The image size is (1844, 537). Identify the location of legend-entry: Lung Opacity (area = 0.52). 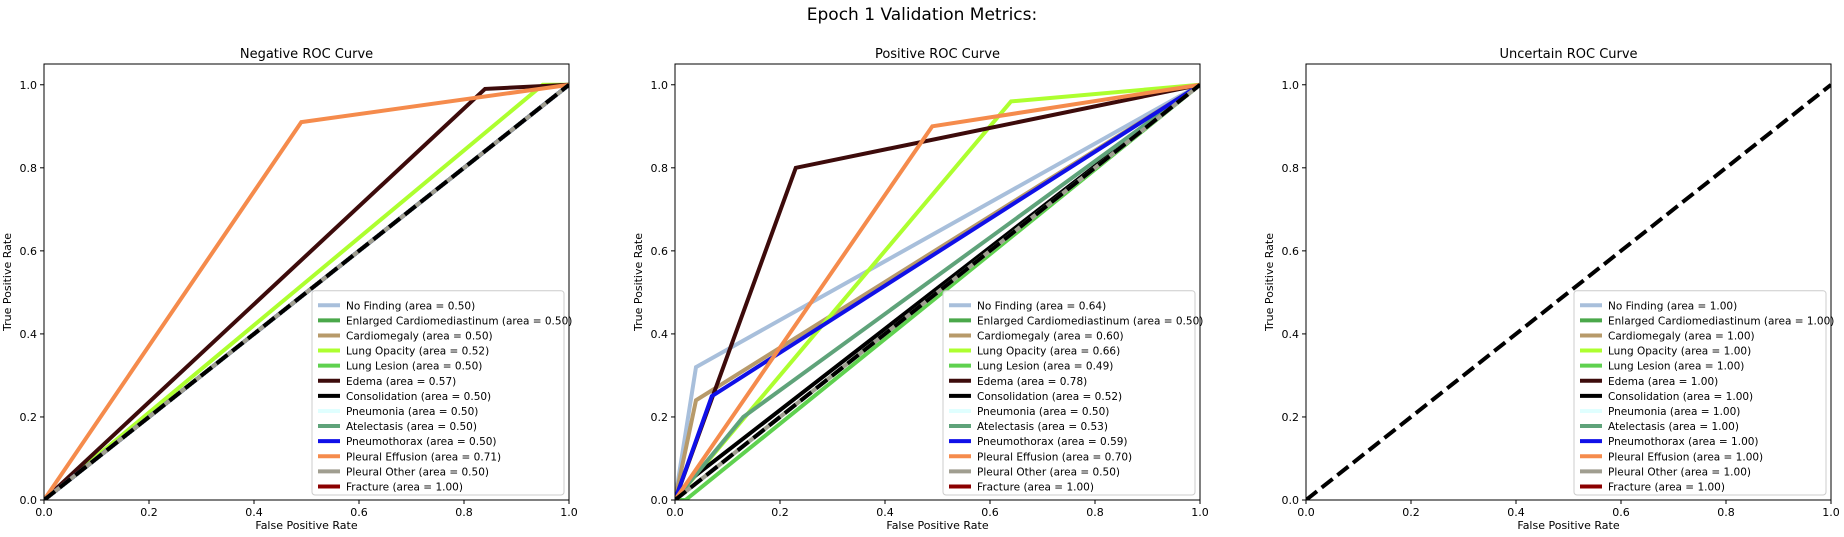
(417, 352).